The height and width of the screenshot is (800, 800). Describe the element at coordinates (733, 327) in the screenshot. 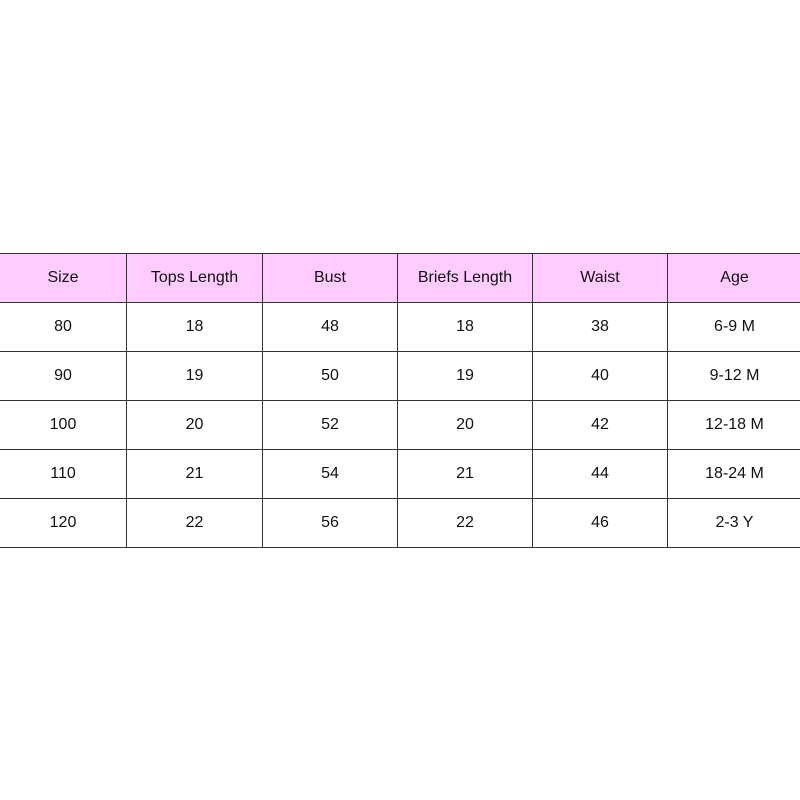

I see `table-cell: 6-9 M` at that location.